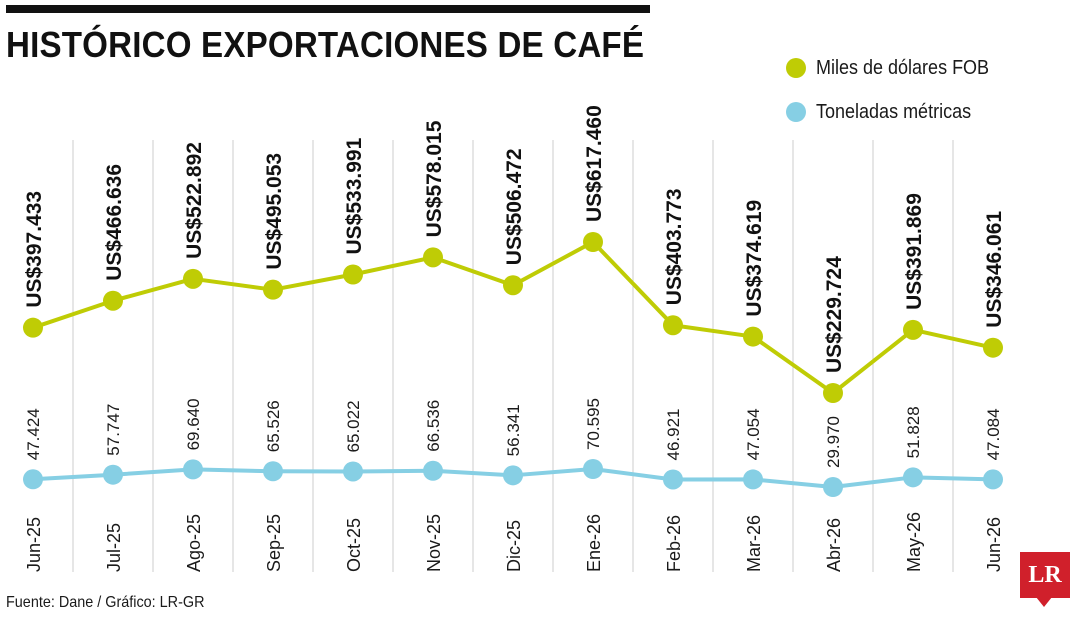 The height and width of the screenshot is (620, 1080). Describe the element at coordinates (994, 269) in the screenshot. I see `data-label-fob: US$346.061` at that location.